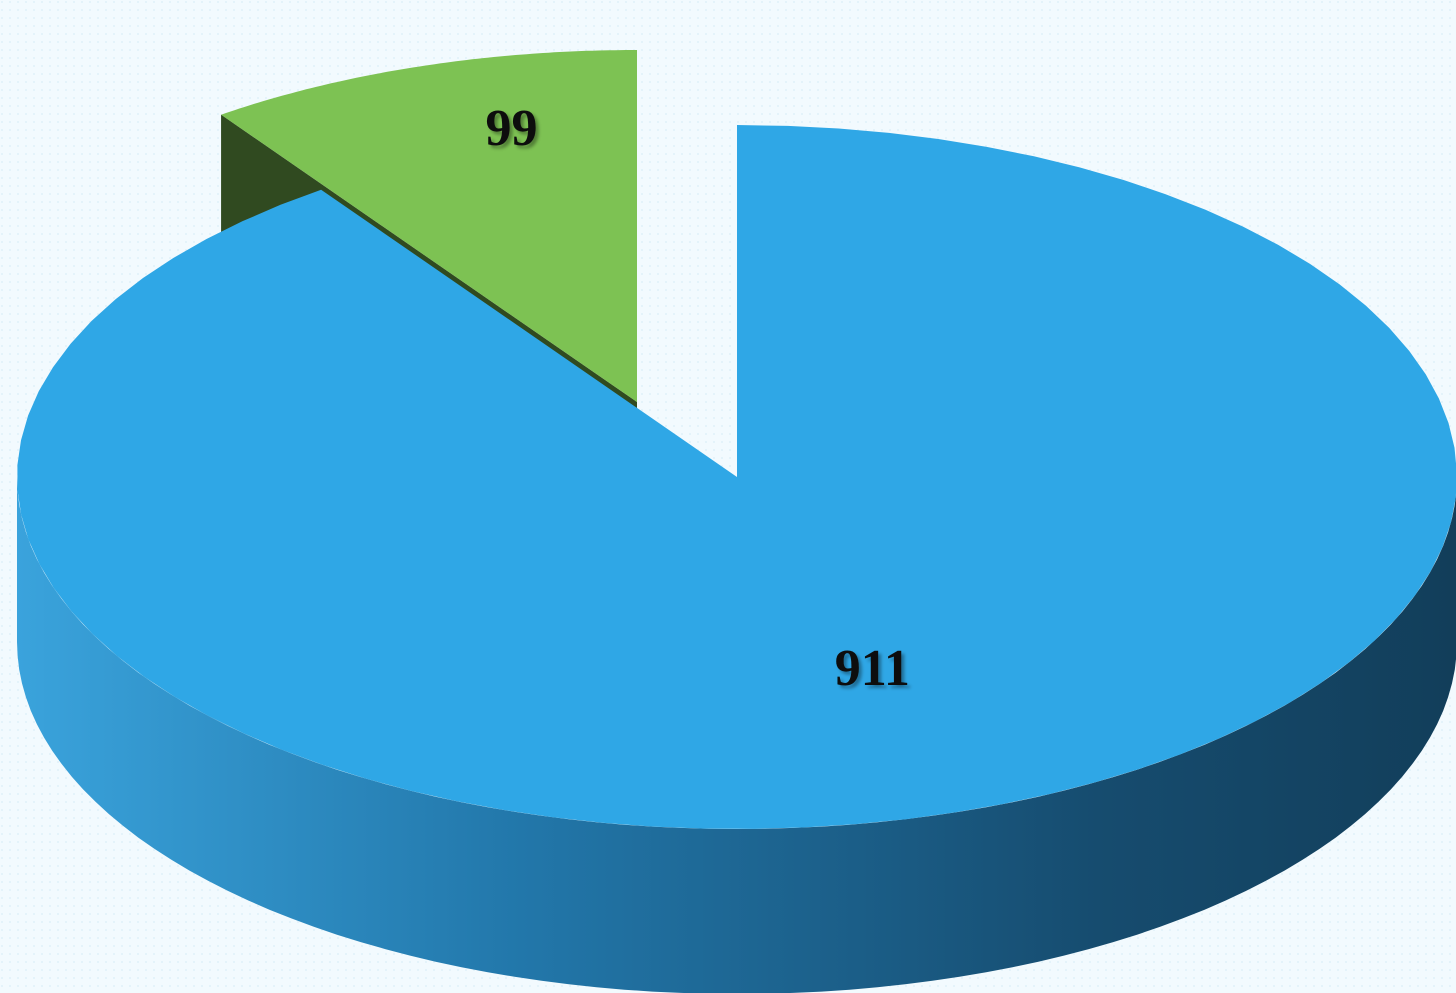  Describe the element at coordinates (512, 128) in the screenshot. I see `data-label-slice-2: 99` at that location.